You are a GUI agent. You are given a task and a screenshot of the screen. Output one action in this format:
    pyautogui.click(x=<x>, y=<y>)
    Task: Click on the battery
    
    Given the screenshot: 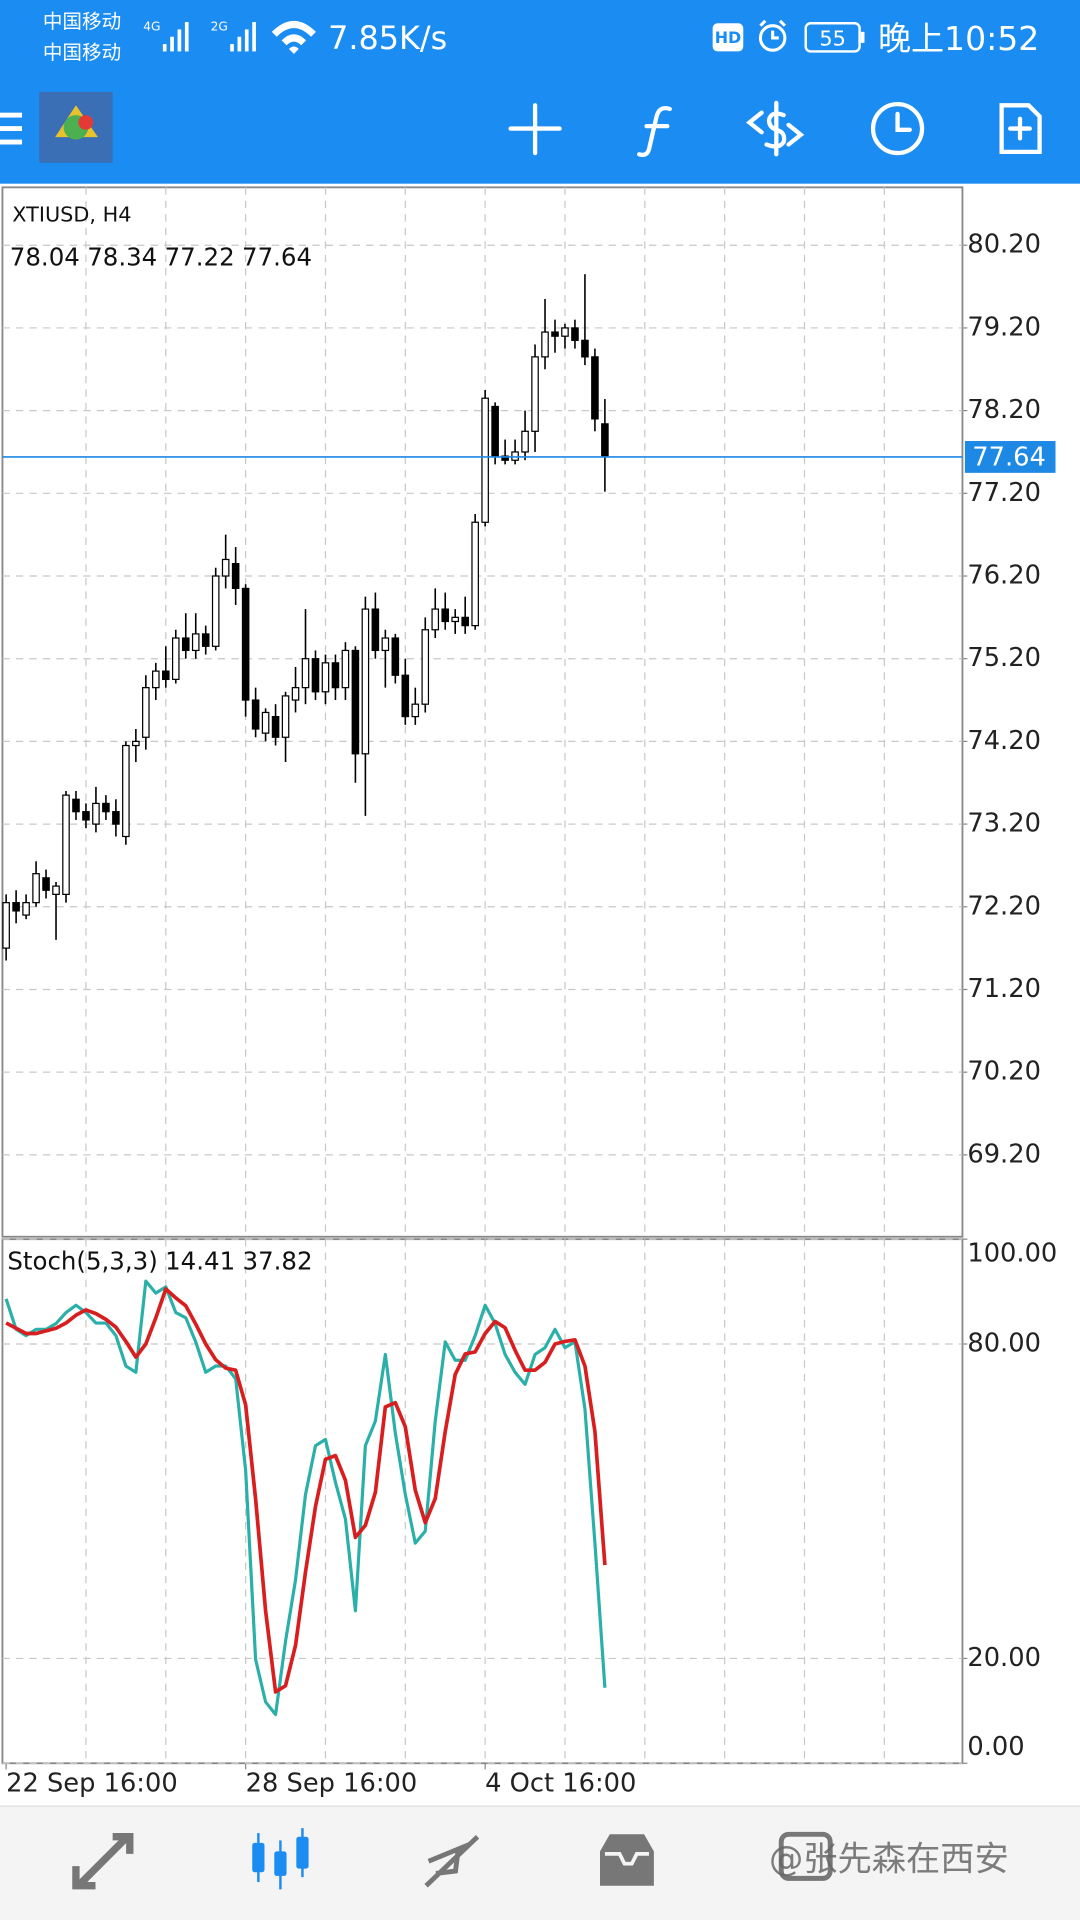 What is the action you would take?
    pyautogui.click(x=832, y=37)
    